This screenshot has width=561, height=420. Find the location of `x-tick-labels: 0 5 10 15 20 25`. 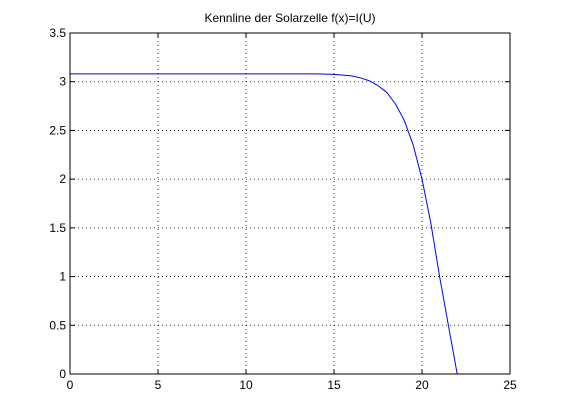

x-tick-labels: 0 5 10 15 20 25 is located at coordinates (292, 385).